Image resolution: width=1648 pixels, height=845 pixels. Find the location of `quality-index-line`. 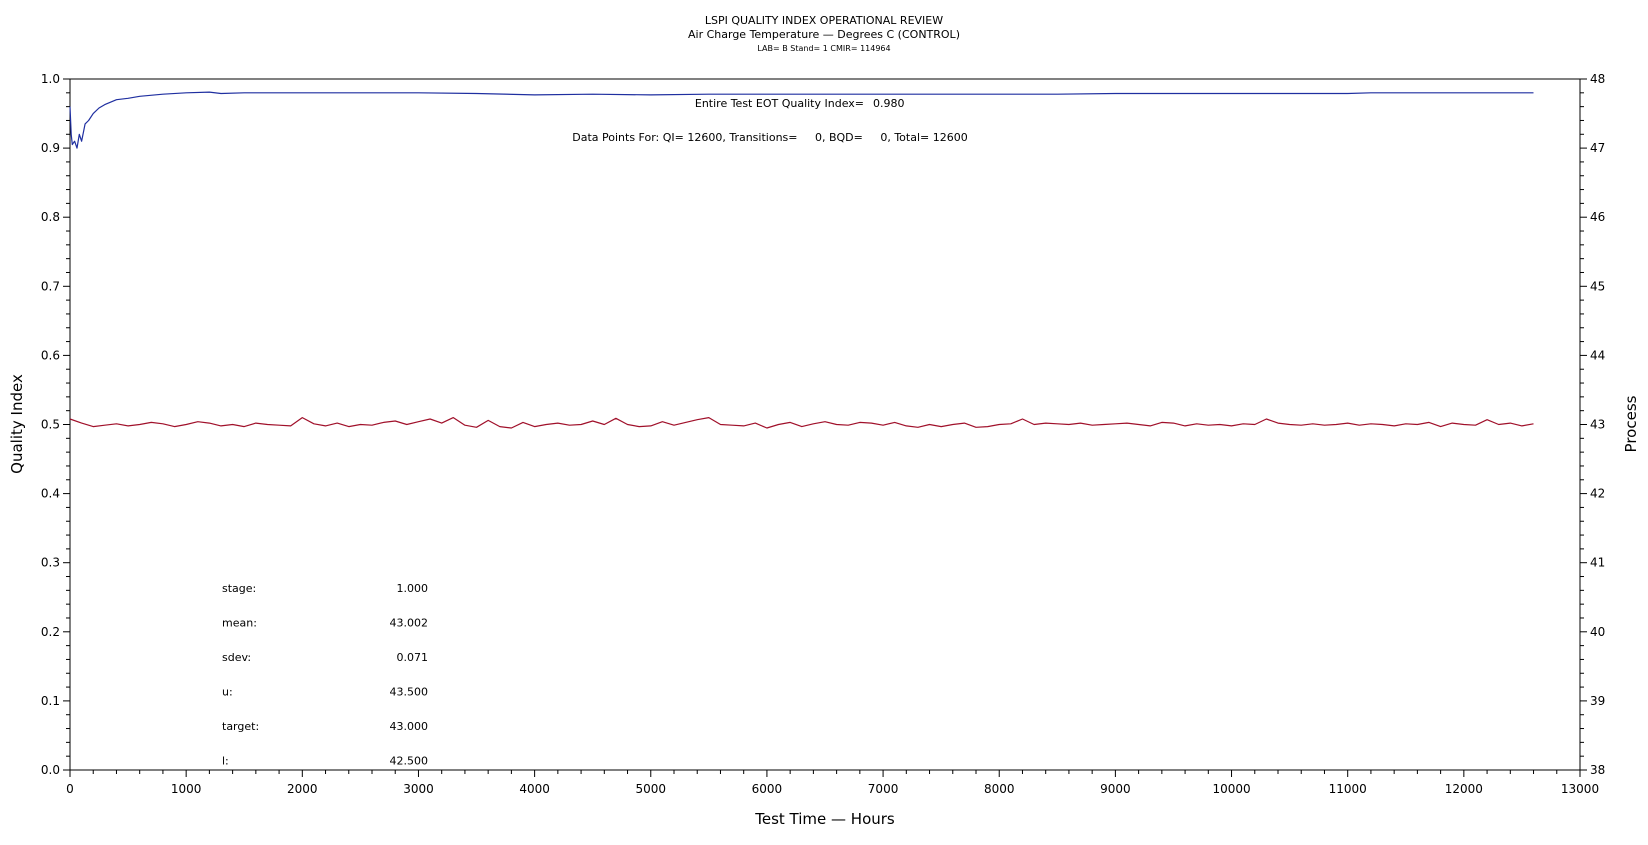

quality-index-line is located at coordinates (801, 120).